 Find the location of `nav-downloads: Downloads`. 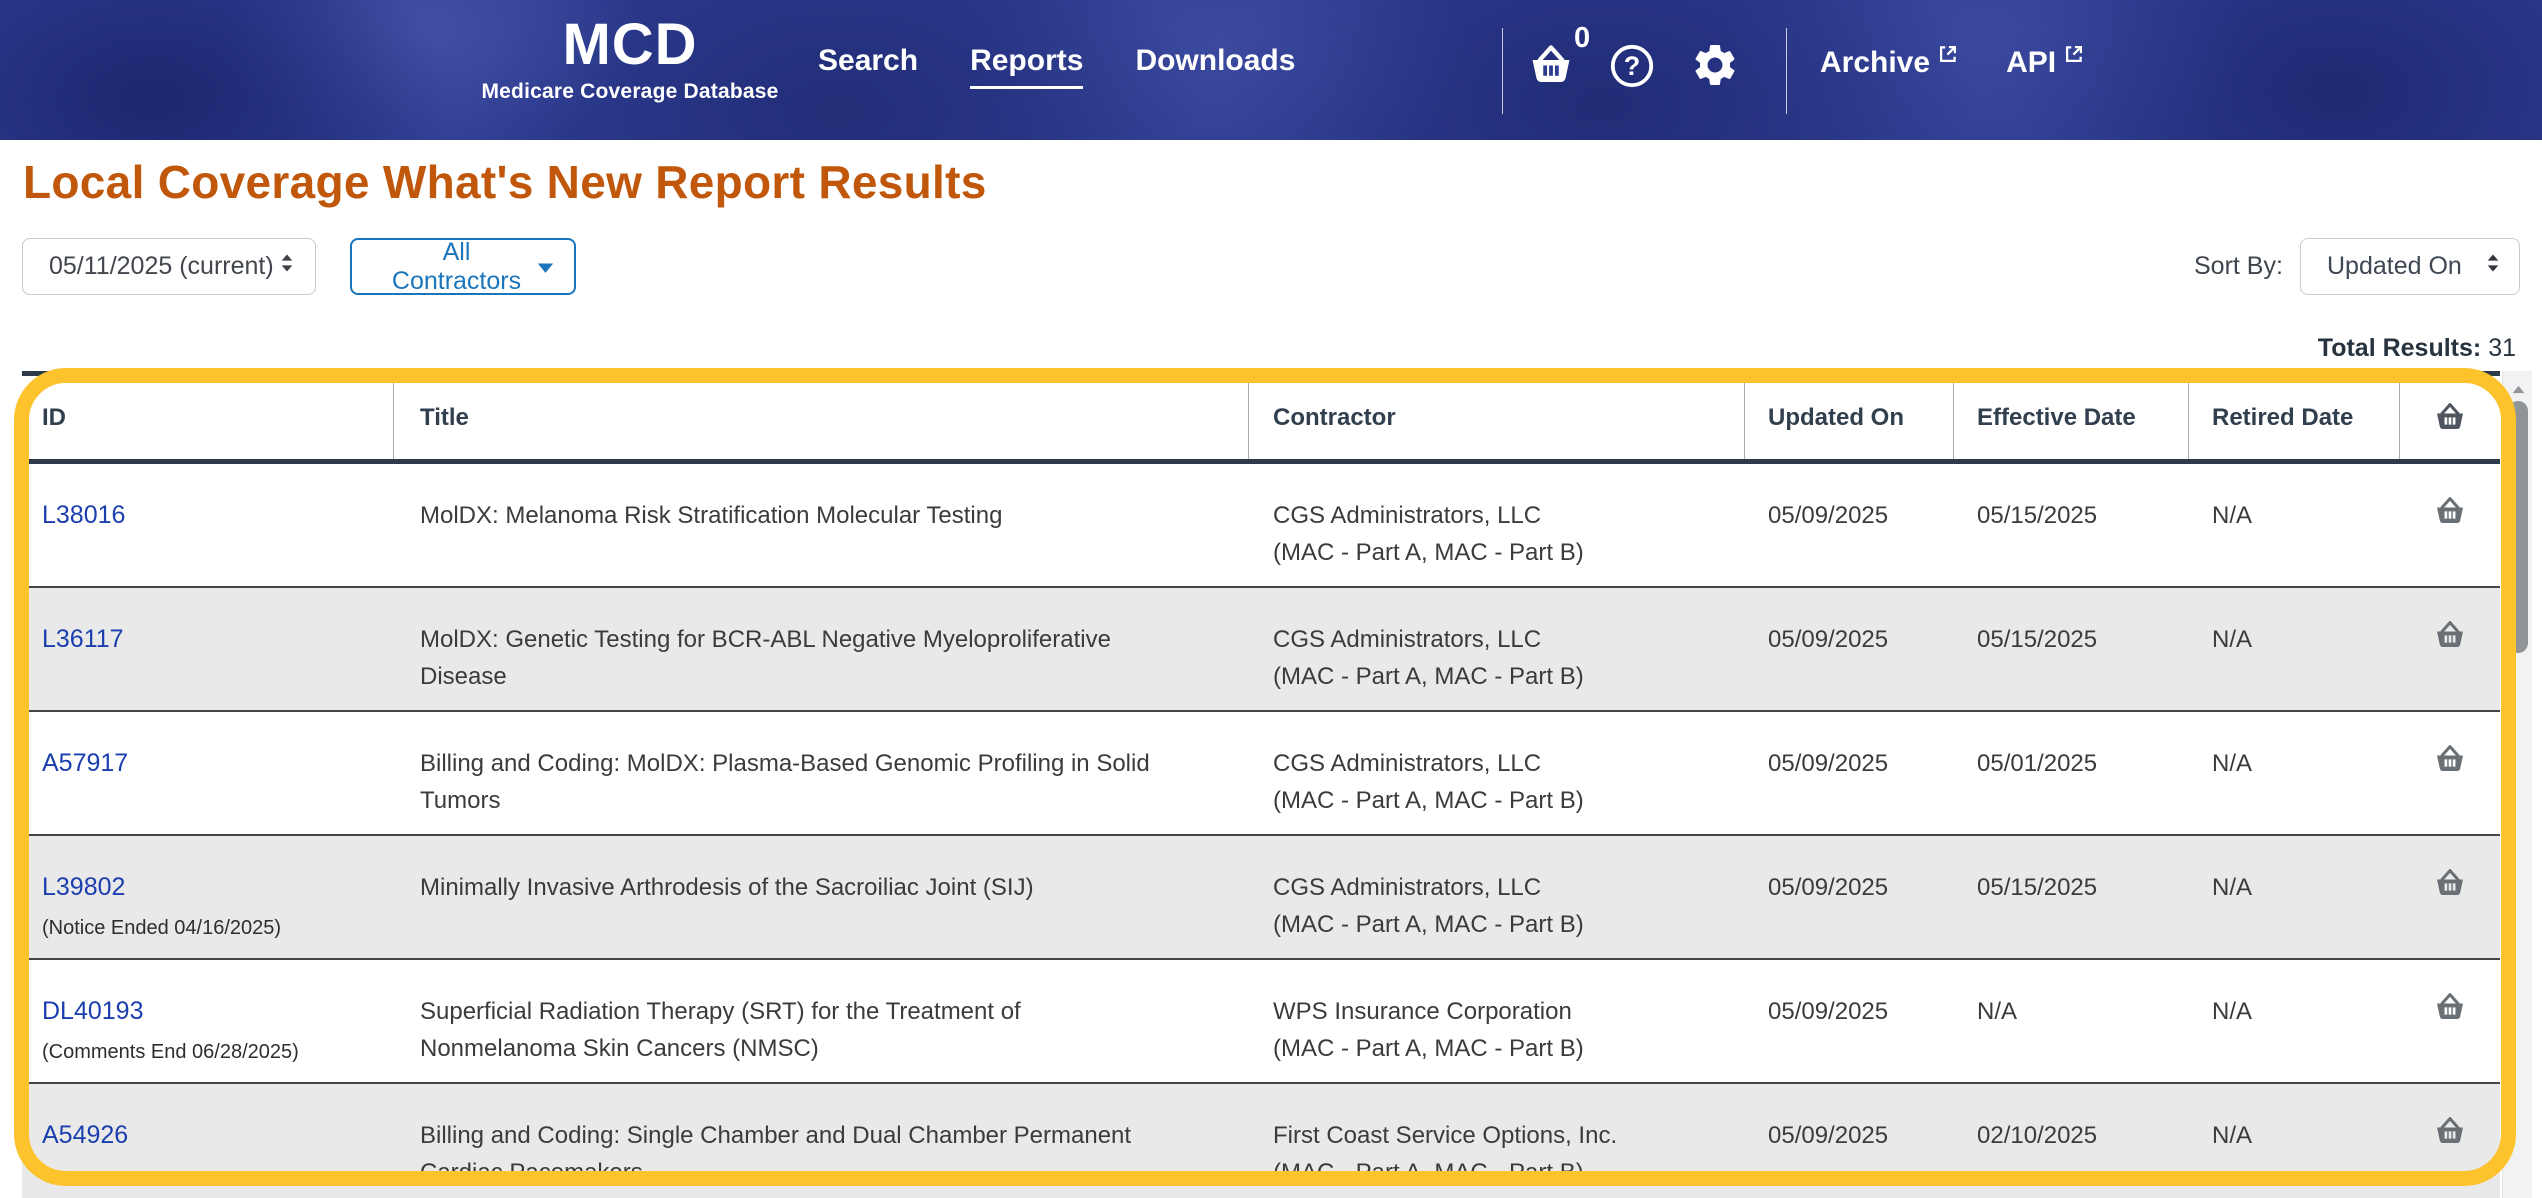

nav-downloads: Downloads is located at coordinates (1215, 60).